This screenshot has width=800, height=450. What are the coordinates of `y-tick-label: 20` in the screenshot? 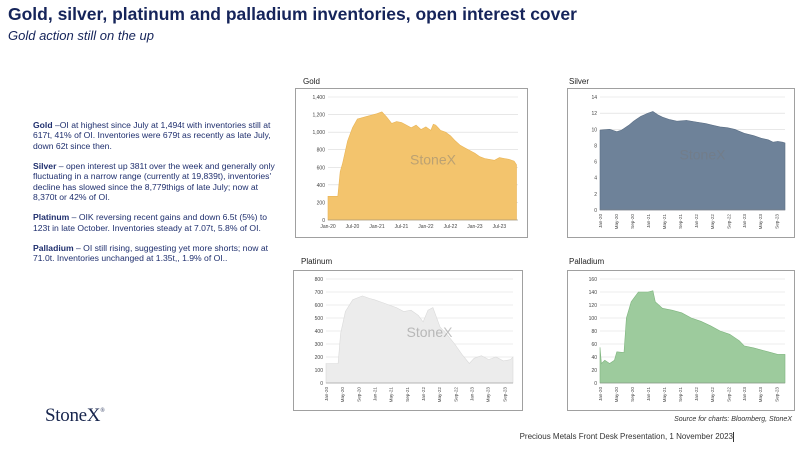 It's located at (594, 371).